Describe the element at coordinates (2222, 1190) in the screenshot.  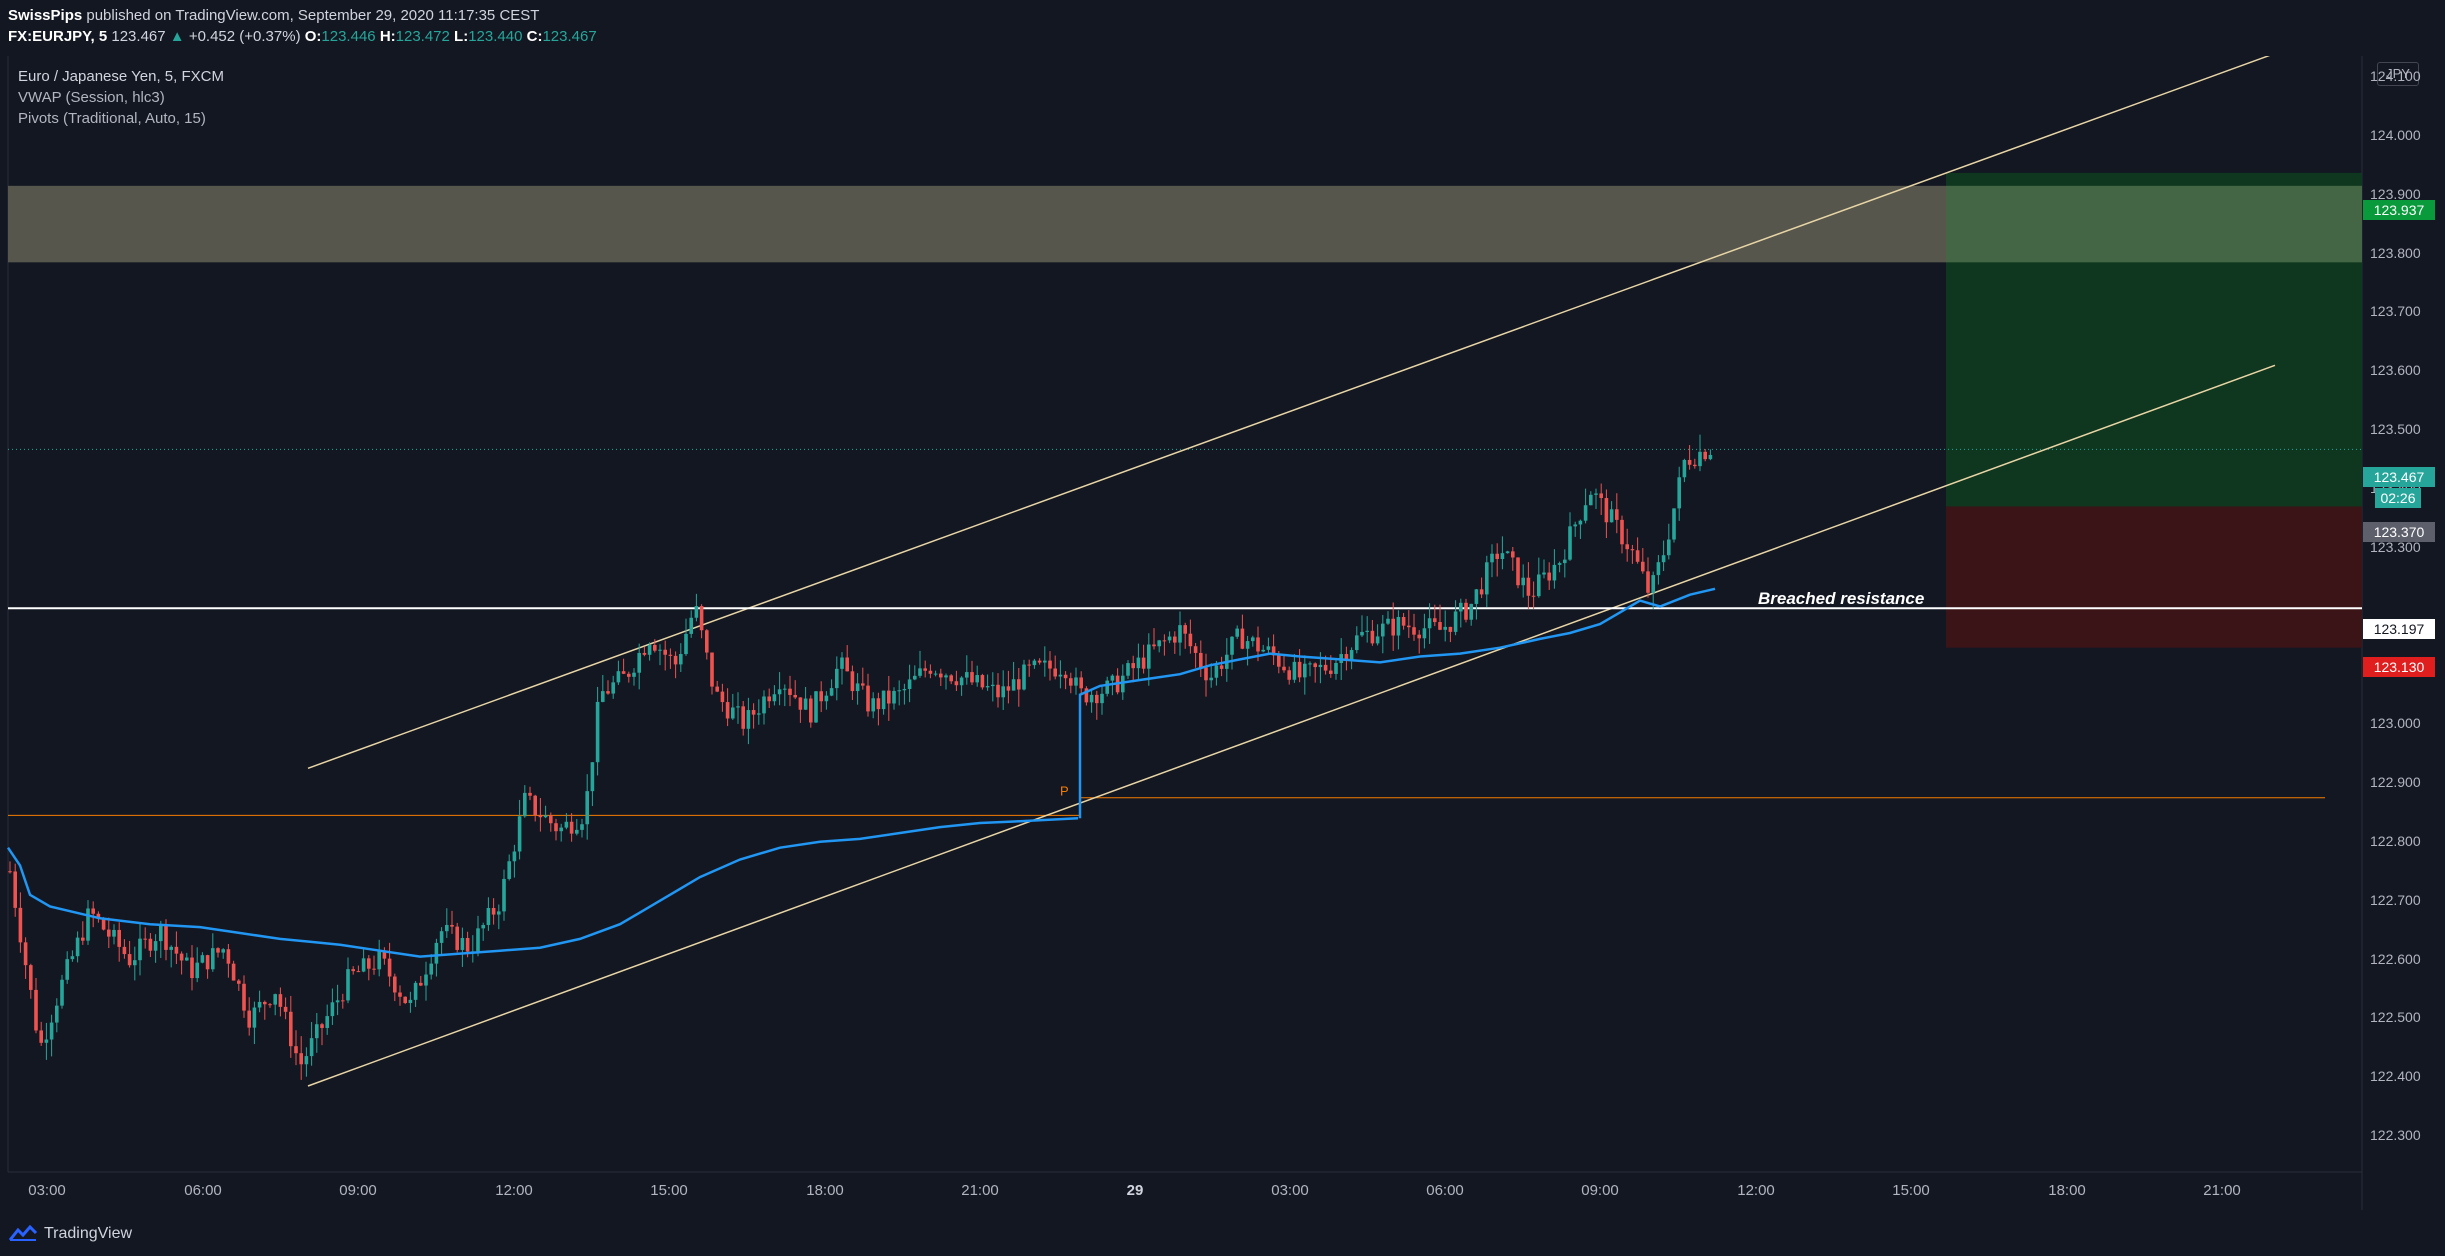
I see `time-tick-label: 21:00` at that location.